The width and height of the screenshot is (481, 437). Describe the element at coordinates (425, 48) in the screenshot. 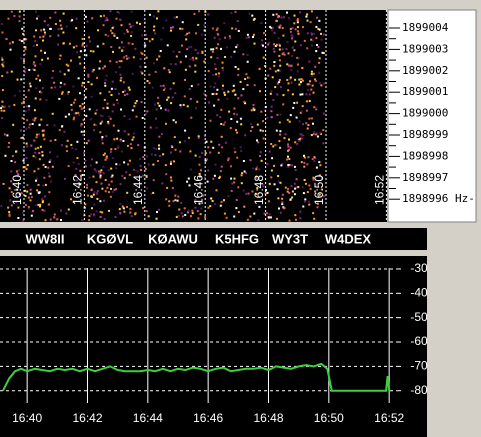

I see `freq-label: 1899003` at that location.